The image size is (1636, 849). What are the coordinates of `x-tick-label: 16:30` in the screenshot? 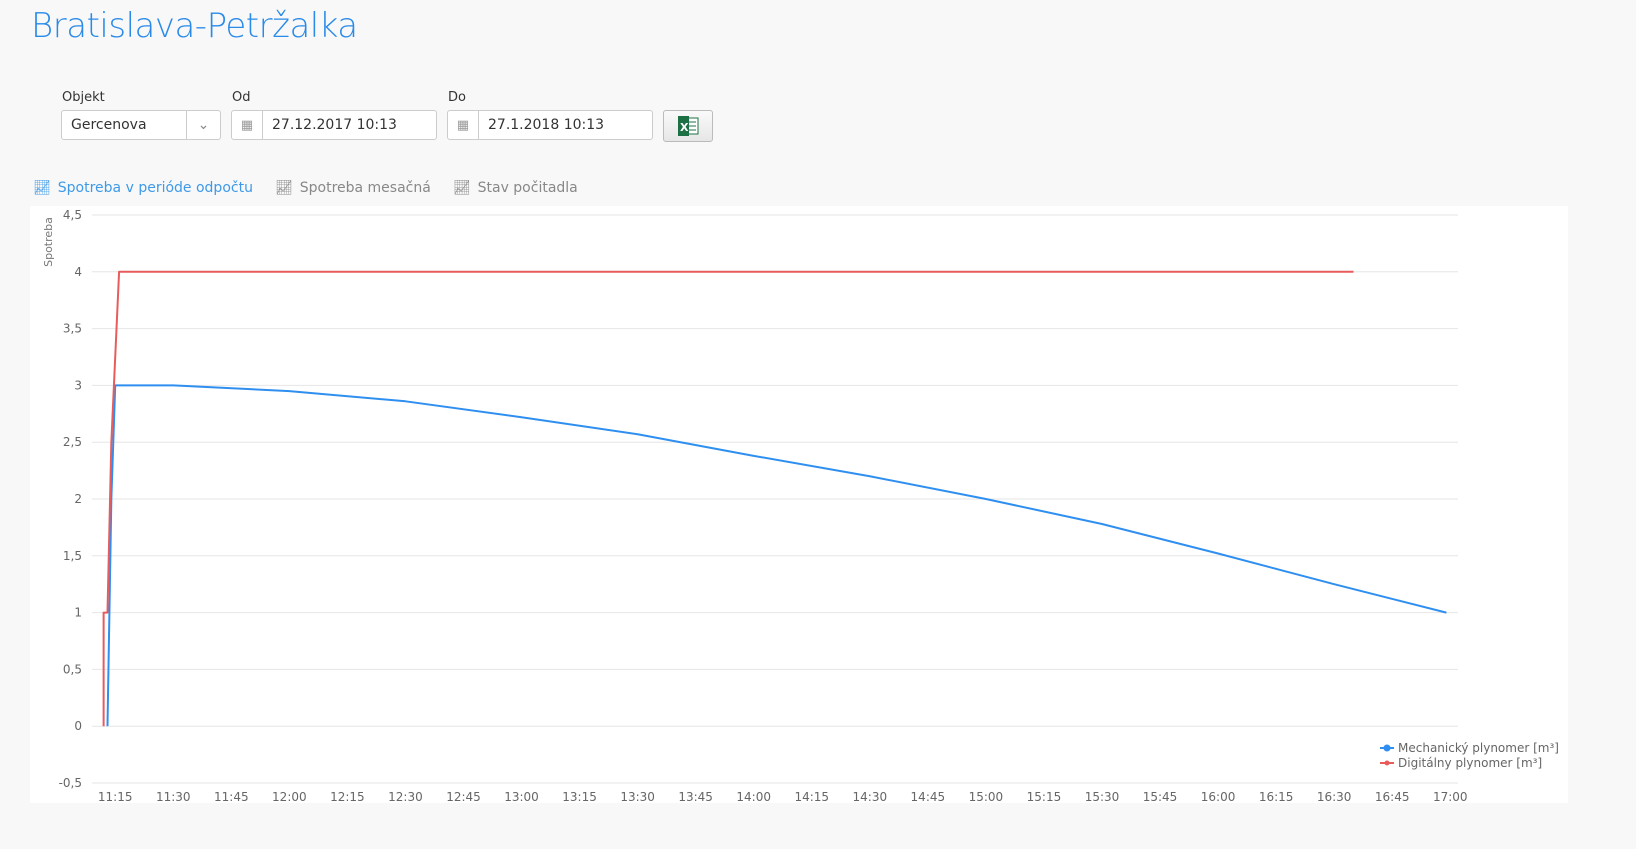 It's located at (1334, 796).